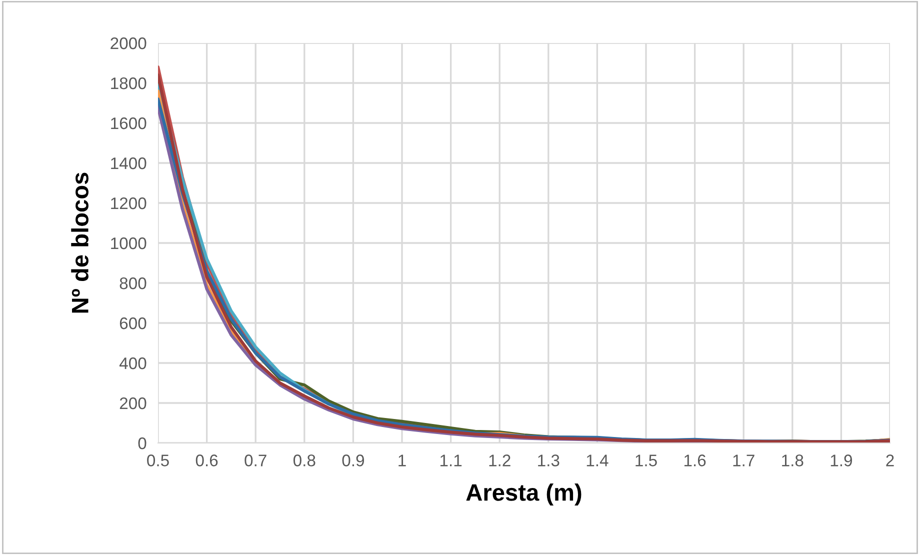 This screenshot has width=920, height=555. I want to click on y-tick-label: 1800, so click(128, 83).